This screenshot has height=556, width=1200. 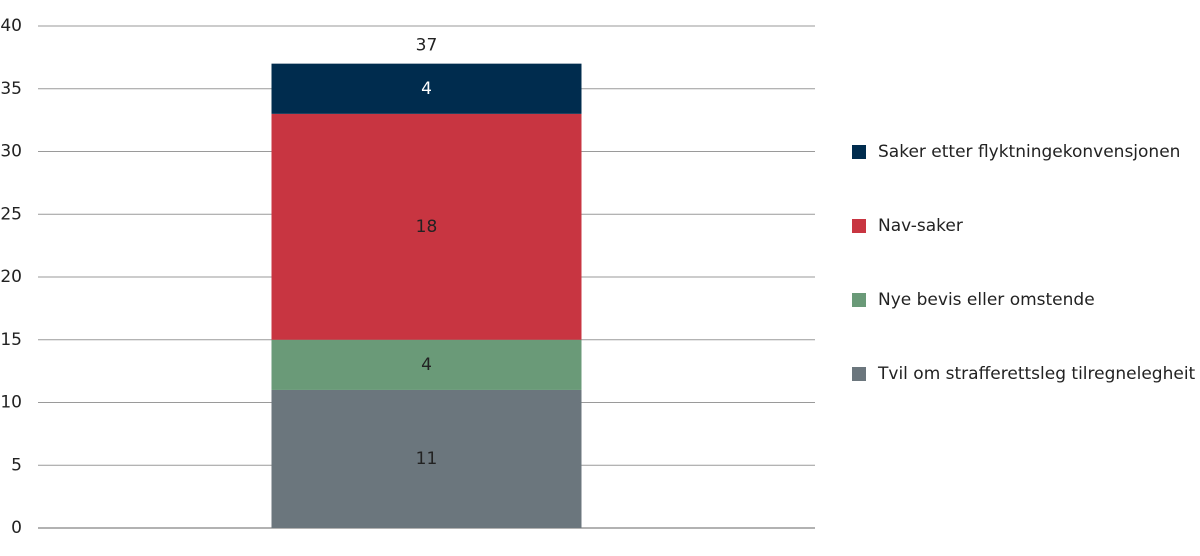 I want to click on data-label: 18, so click(x=427, y=227).